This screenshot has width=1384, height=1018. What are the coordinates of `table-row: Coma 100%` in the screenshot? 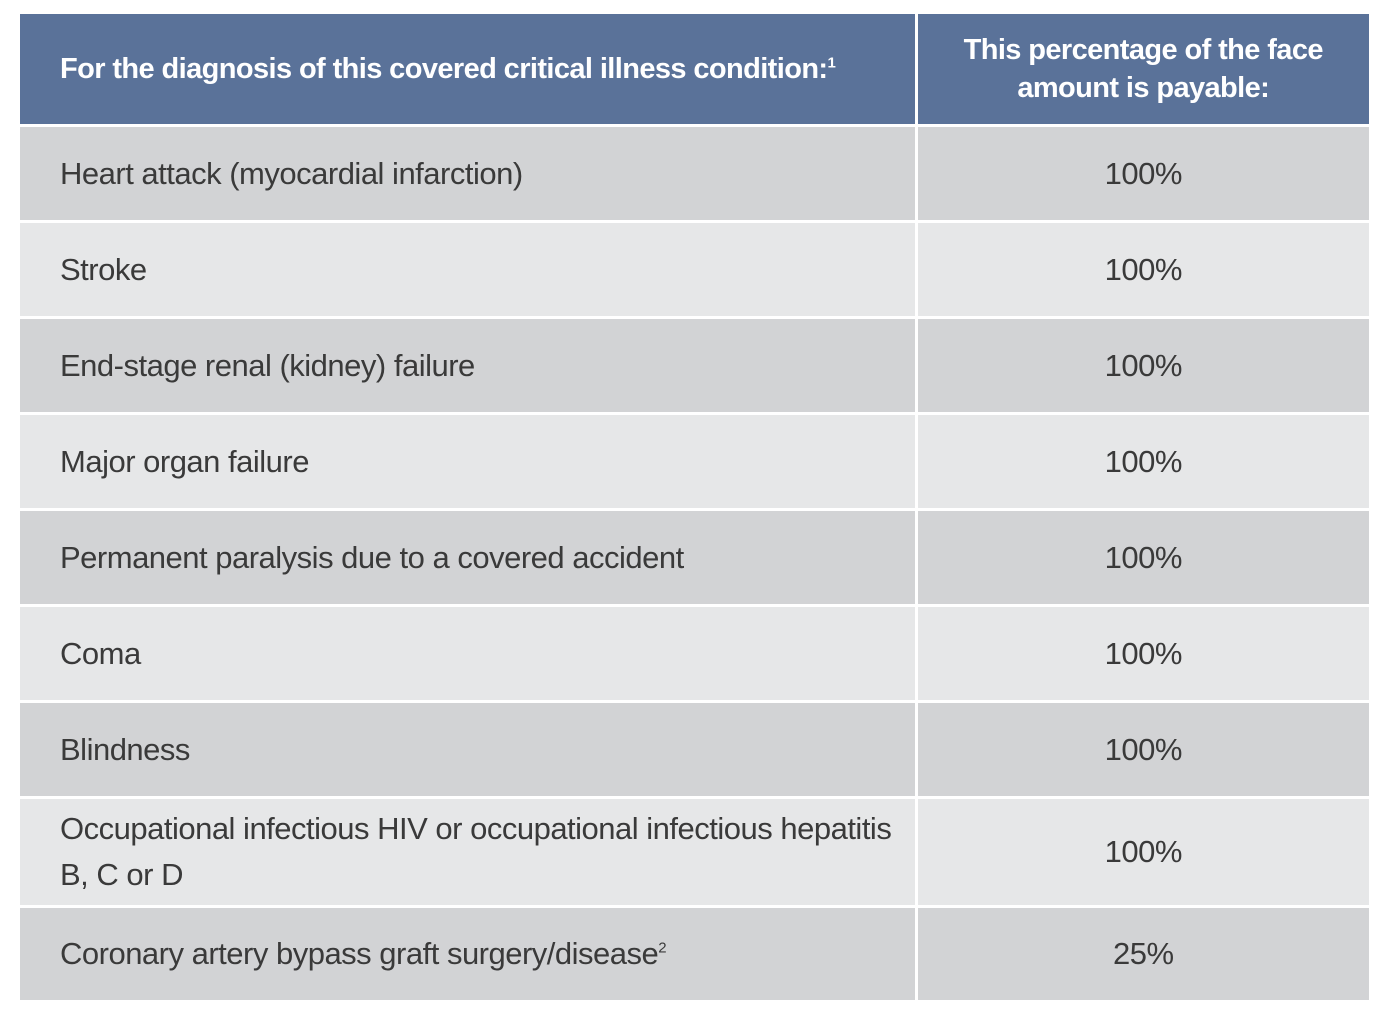 It's located at (694, 654).